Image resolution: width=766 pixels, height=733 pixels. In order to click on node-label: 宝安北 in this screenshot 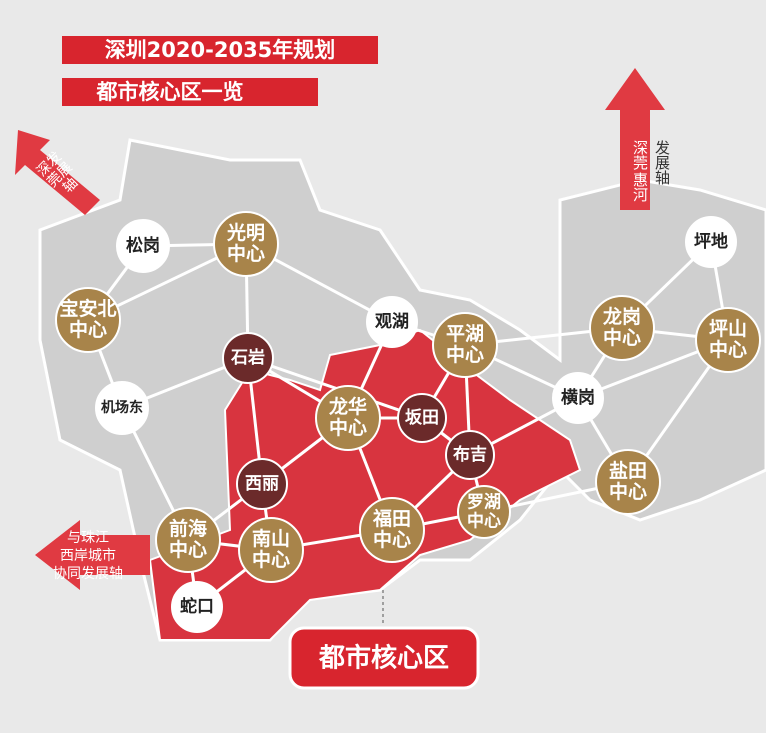, I will do `click(87, 308)`.